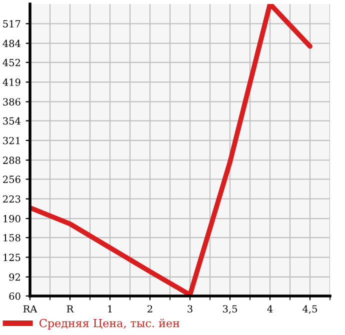 Image resolution: width=345 pixels, height=335 pixels. Describe the element at coordinates (110, 308) in the screenshot. I see `x-tick-label: 1` at that location.